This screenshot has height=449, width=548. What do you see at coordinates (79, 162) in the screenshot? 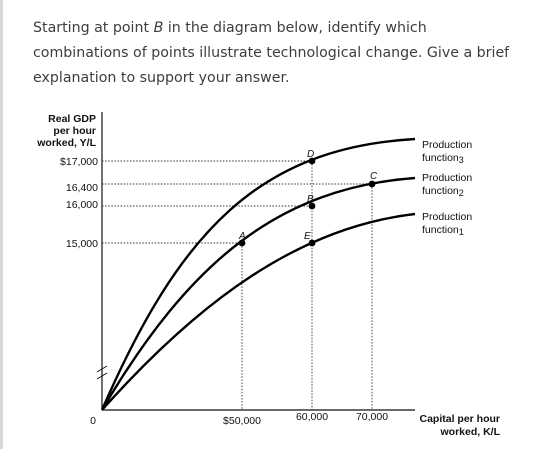
I see `y-tick-17000: $17,000` at bounding box center [79, 162].